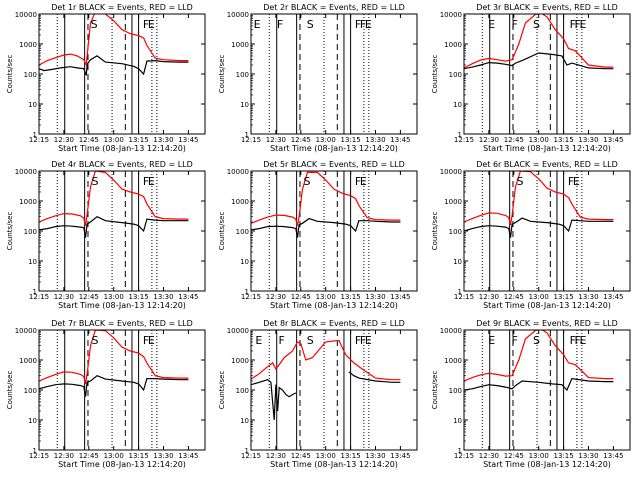 Image resolution: width=640 pixels, height=480 pixels. I want to click on panel-title: Det 6r BLACK = Events, RED = LLD, so click(547, 164).